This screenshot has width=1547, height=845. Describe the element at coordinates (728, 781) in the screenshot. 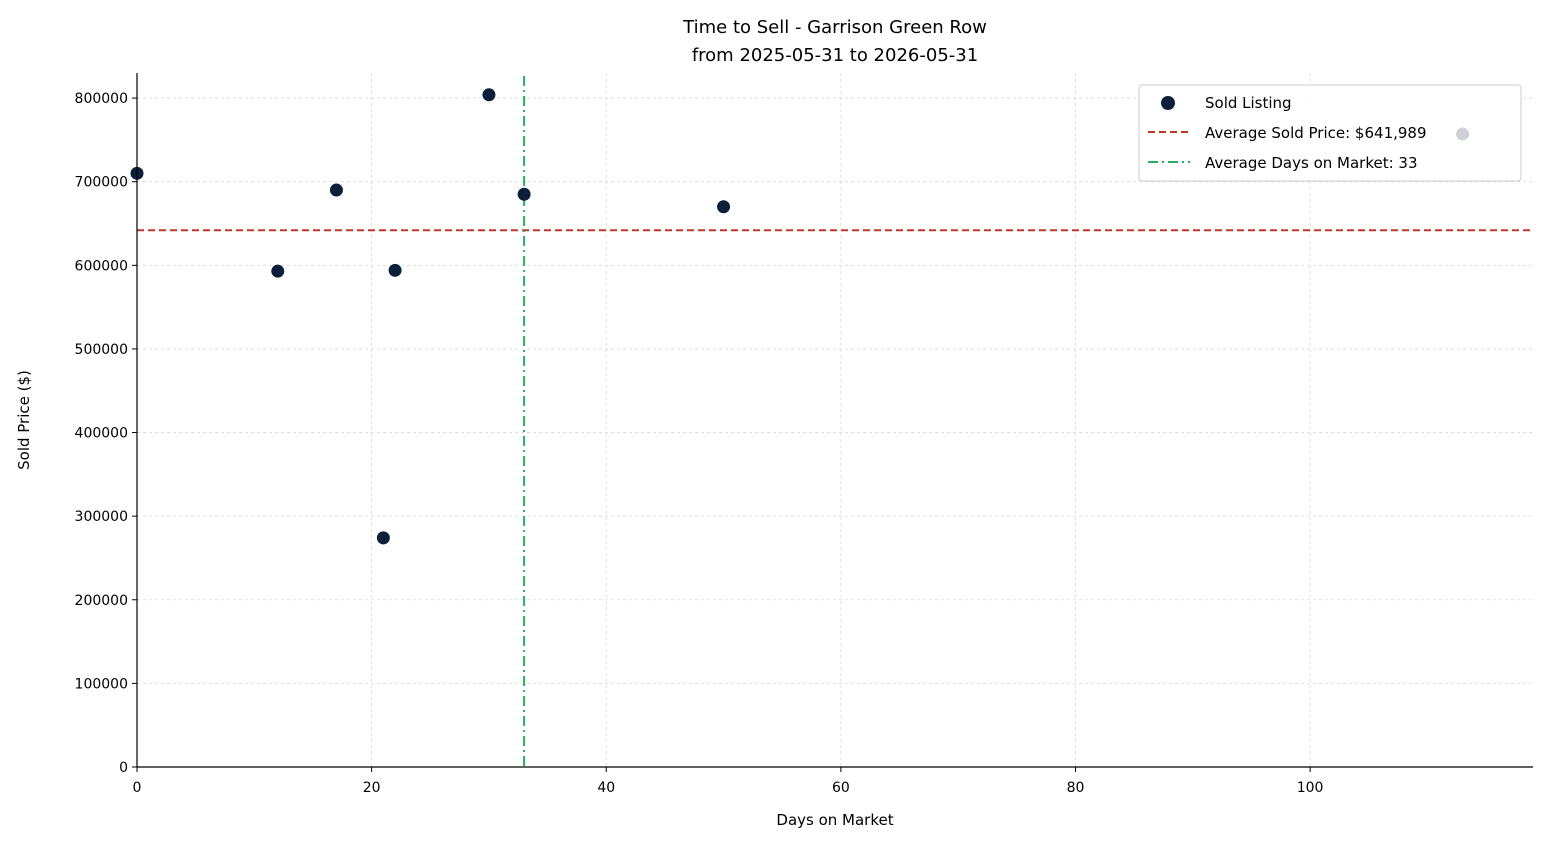

I see `x-ticks: 0 20 40 60 80 100` at that location.